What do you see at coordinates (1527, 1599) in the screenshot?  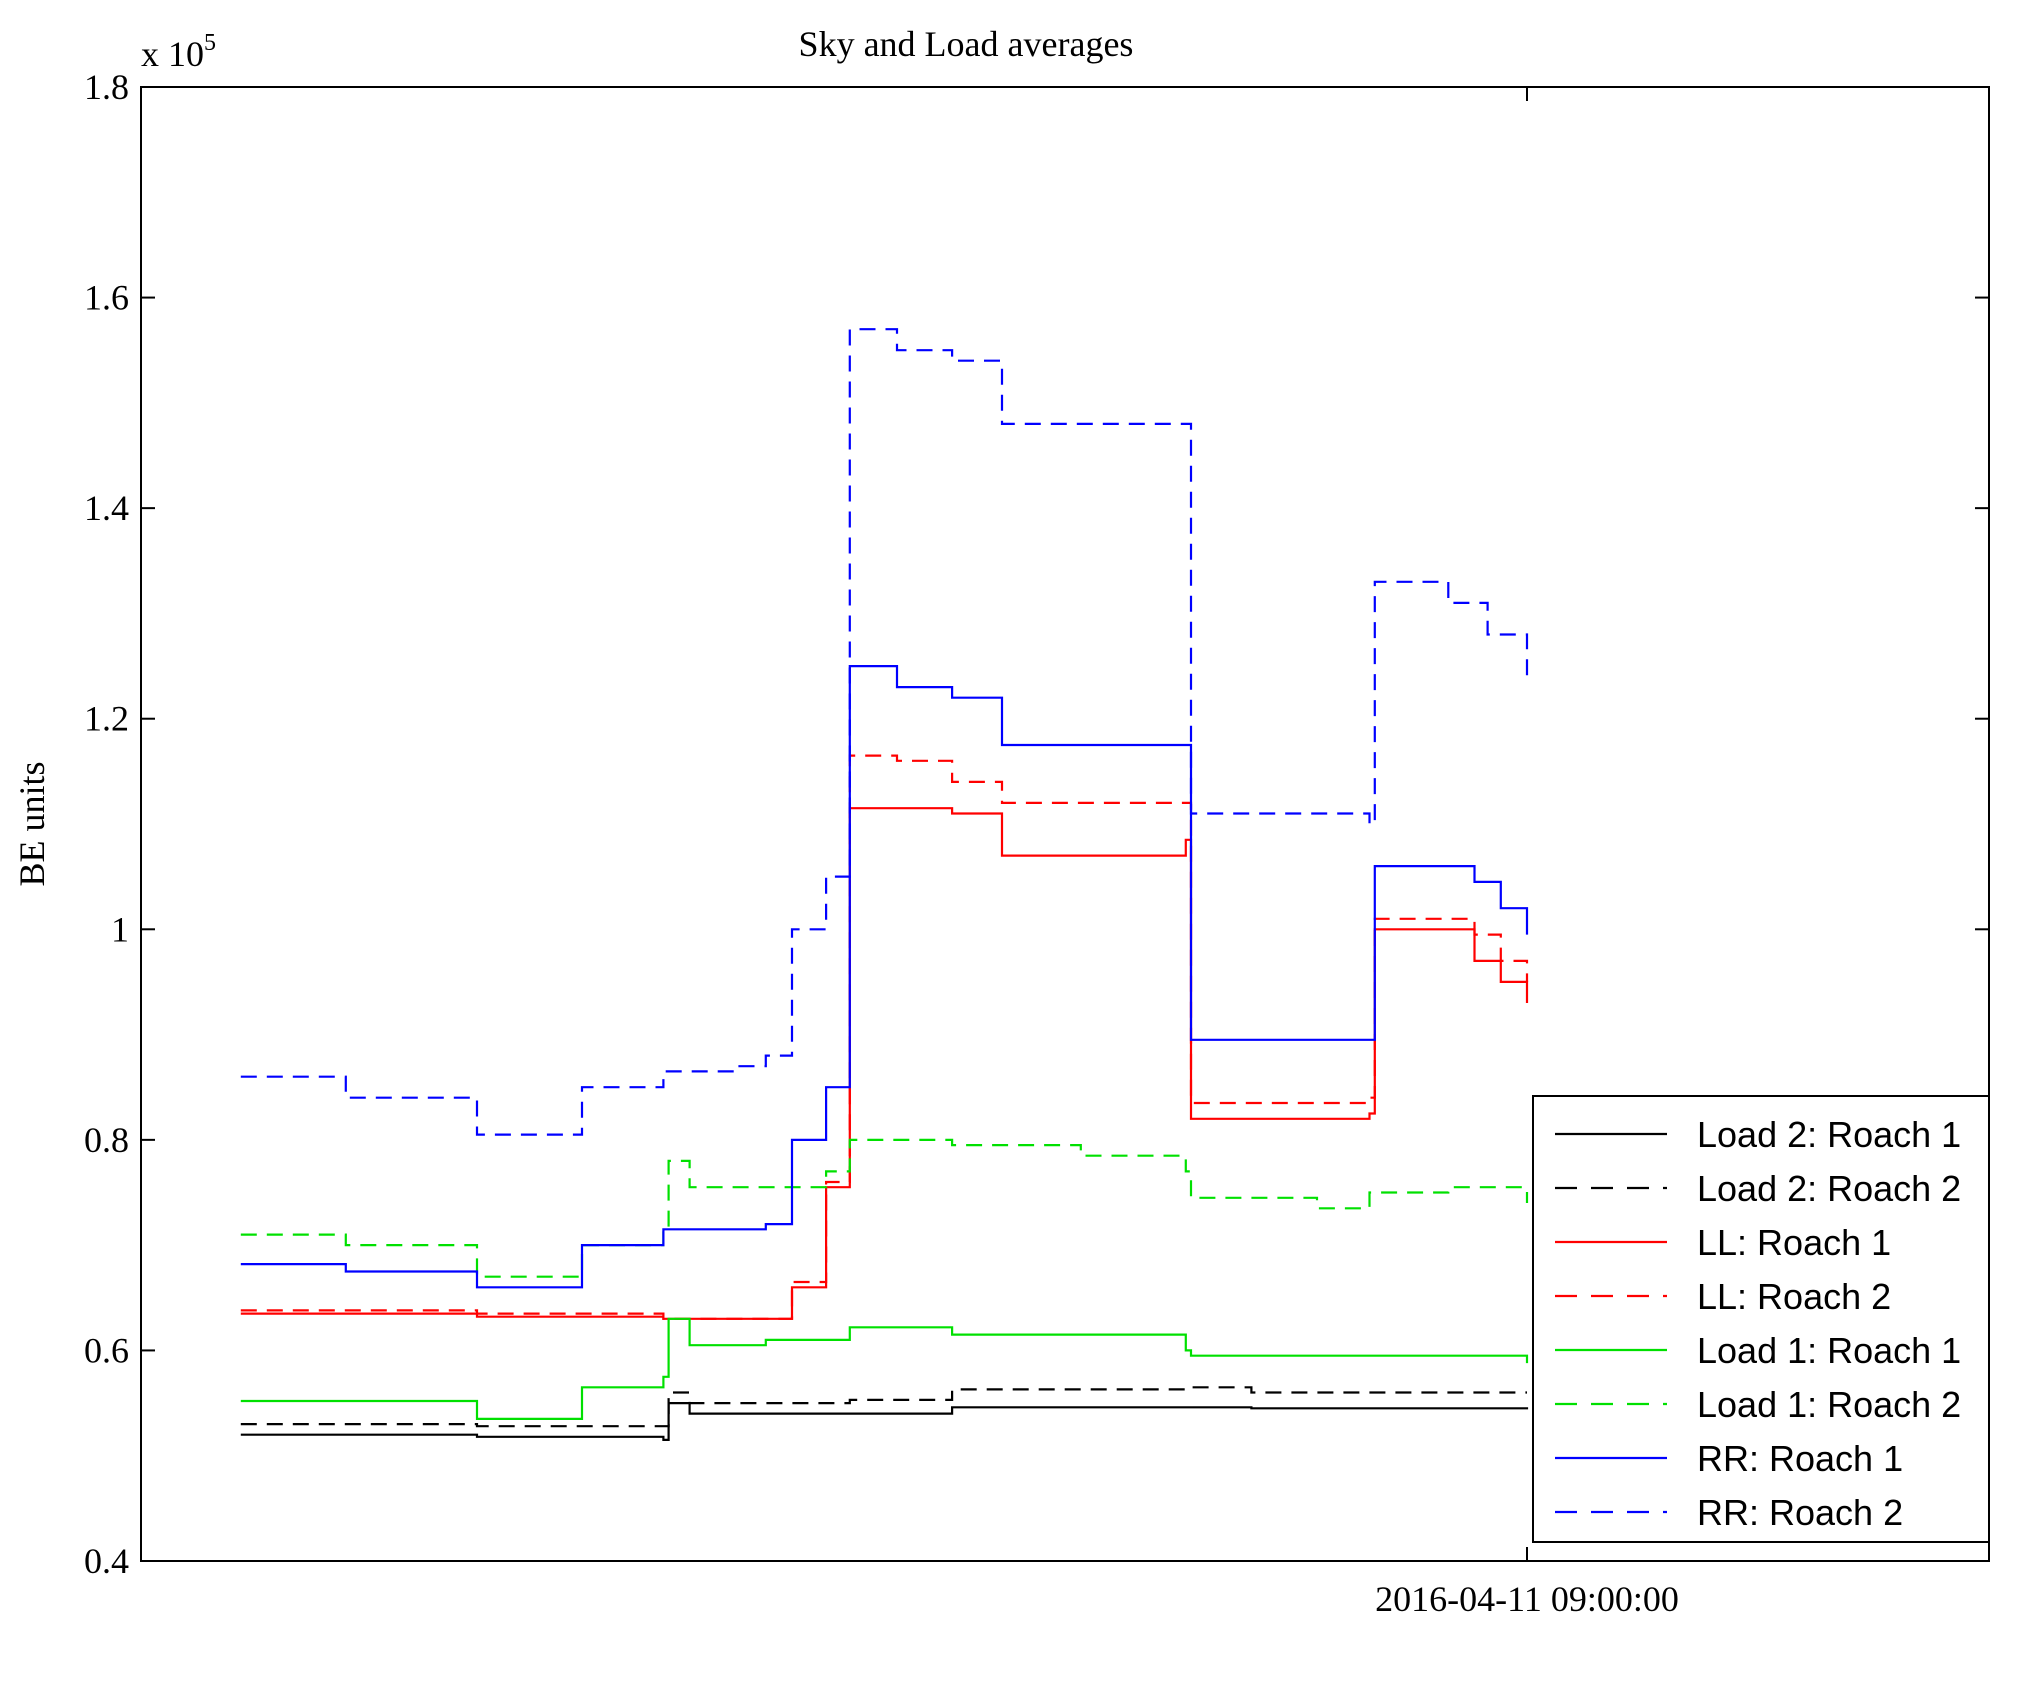 I see `x-tick-label: 2016-04-11 09:00:00` at bounding box center [1527, 1599].